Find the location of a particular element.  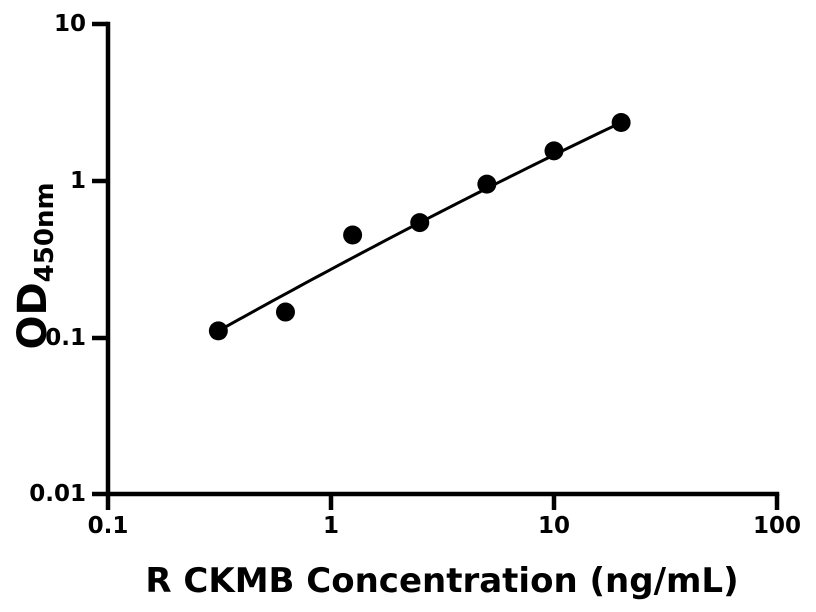

y-axis-title-main: OD is located at coordinates (33, 315).